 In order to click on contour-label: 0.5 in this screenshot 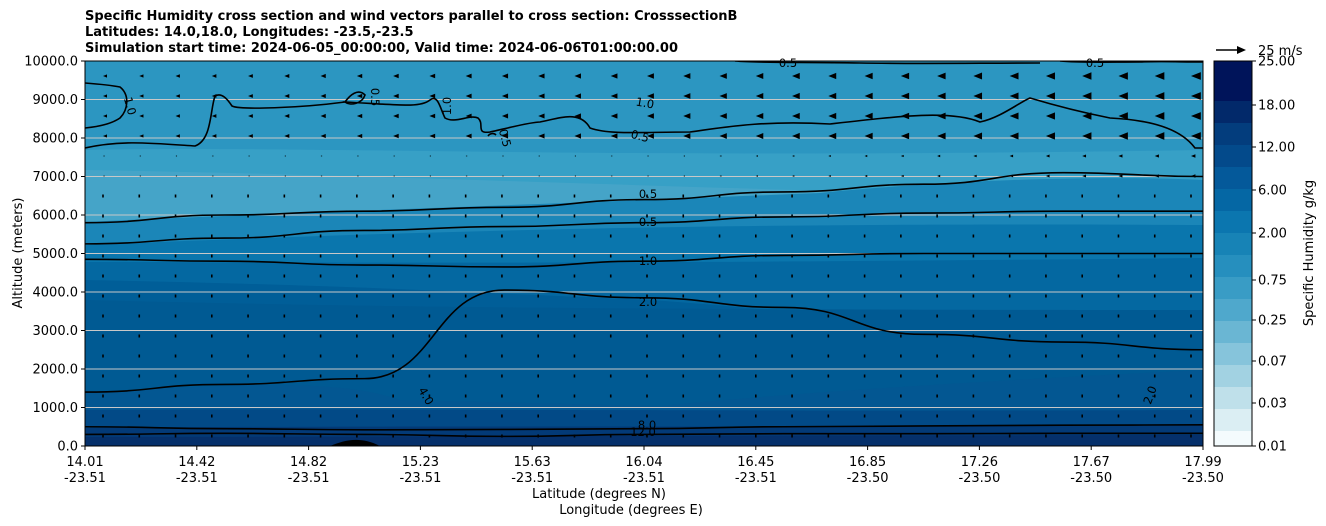, I will do `click(648, 222)`.